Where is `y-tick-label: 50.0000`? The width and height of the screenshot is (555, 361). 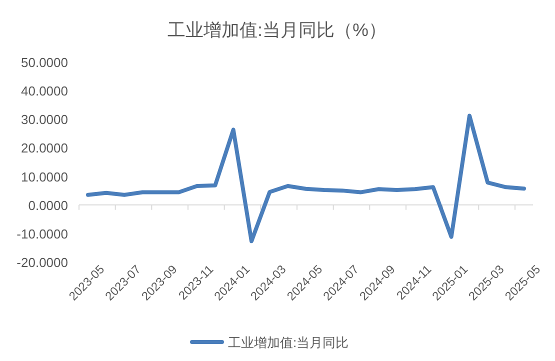
y-tick-label: 50.0000 is located at coordinates (44, 62).